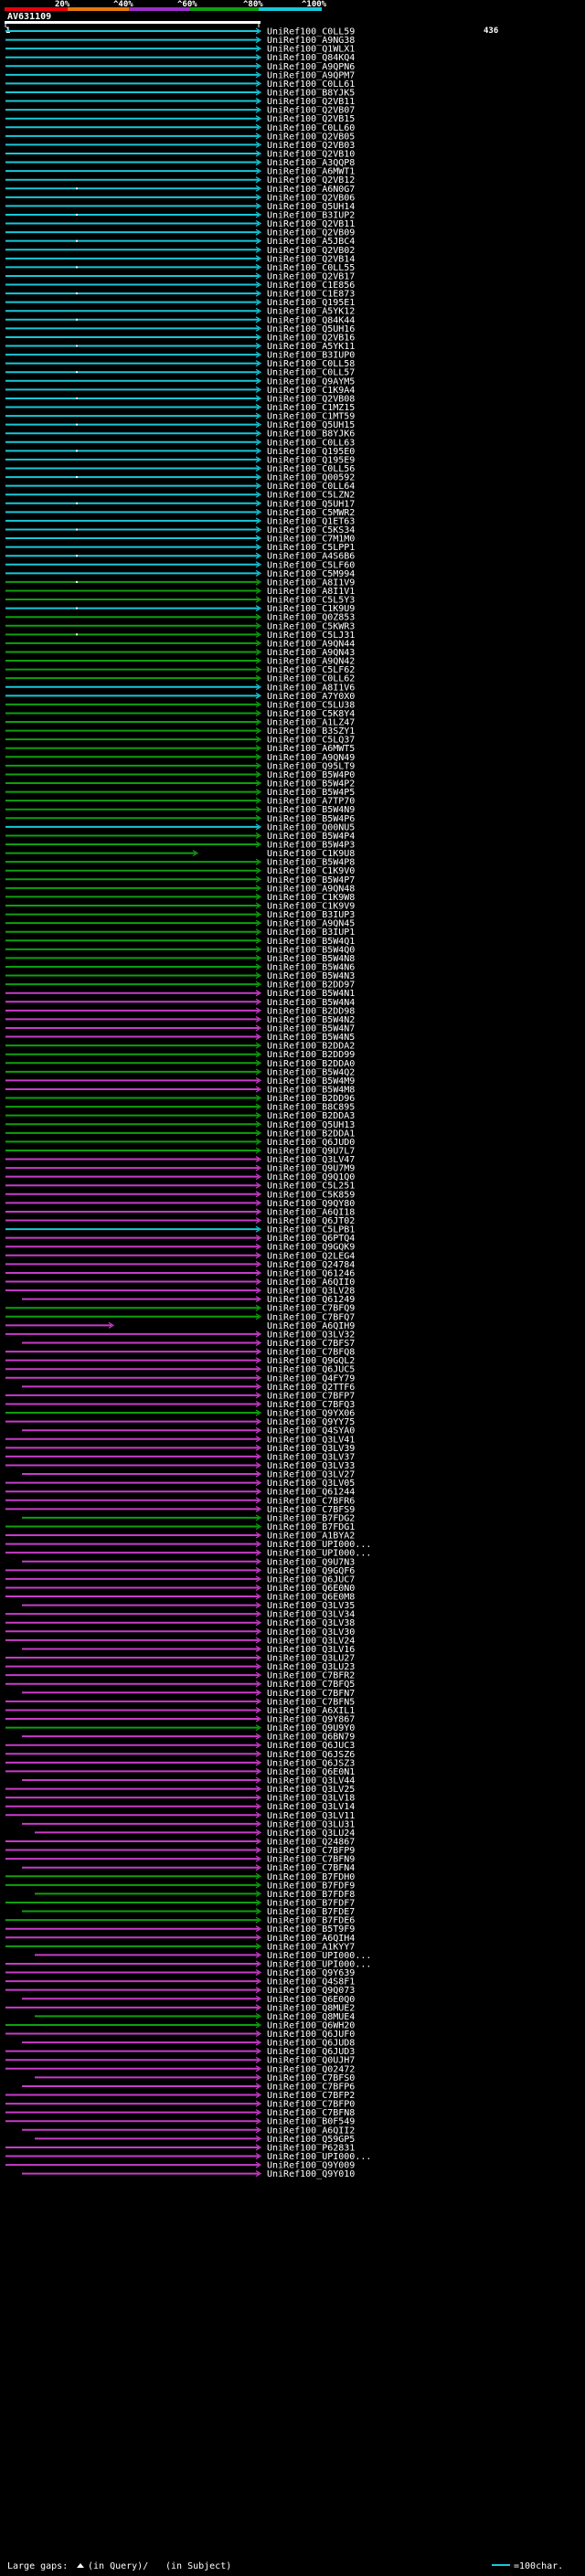  I want to click on hit-label: UniRef100_B3IUP1, so click(311, 933).